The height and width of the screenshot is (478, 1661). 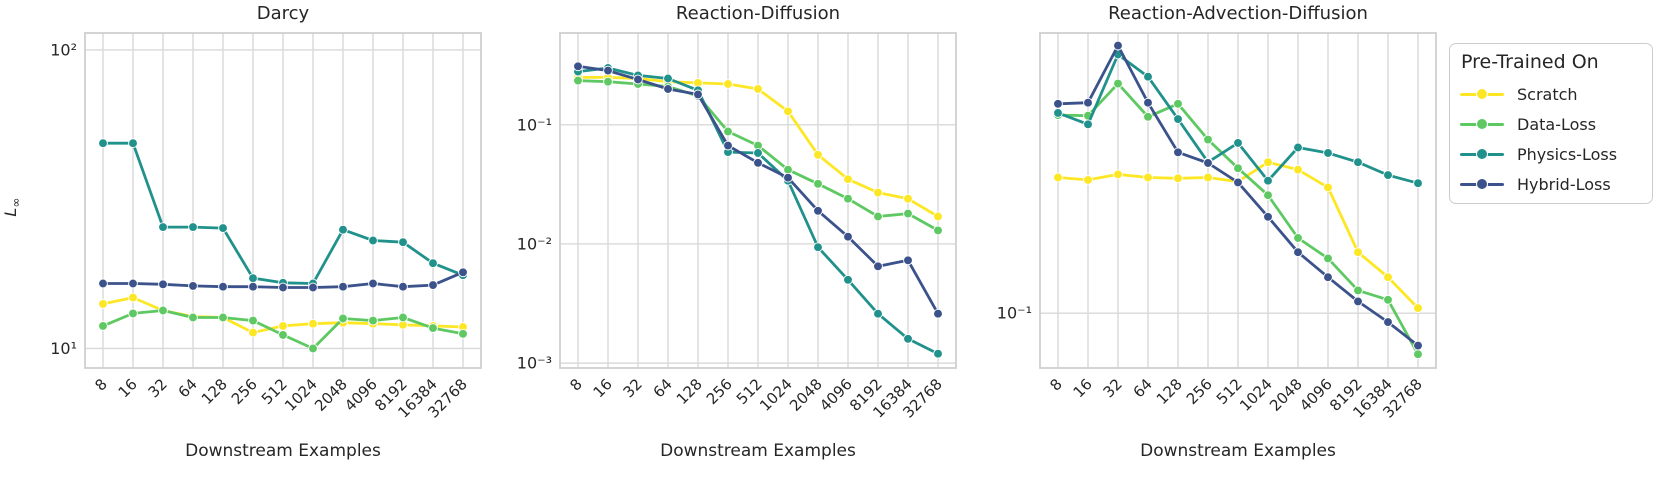 I want to click on panel-title-reaction-advection-diffusion: Reaction-Advection-Diffusion, so click(x=1238, y=13).